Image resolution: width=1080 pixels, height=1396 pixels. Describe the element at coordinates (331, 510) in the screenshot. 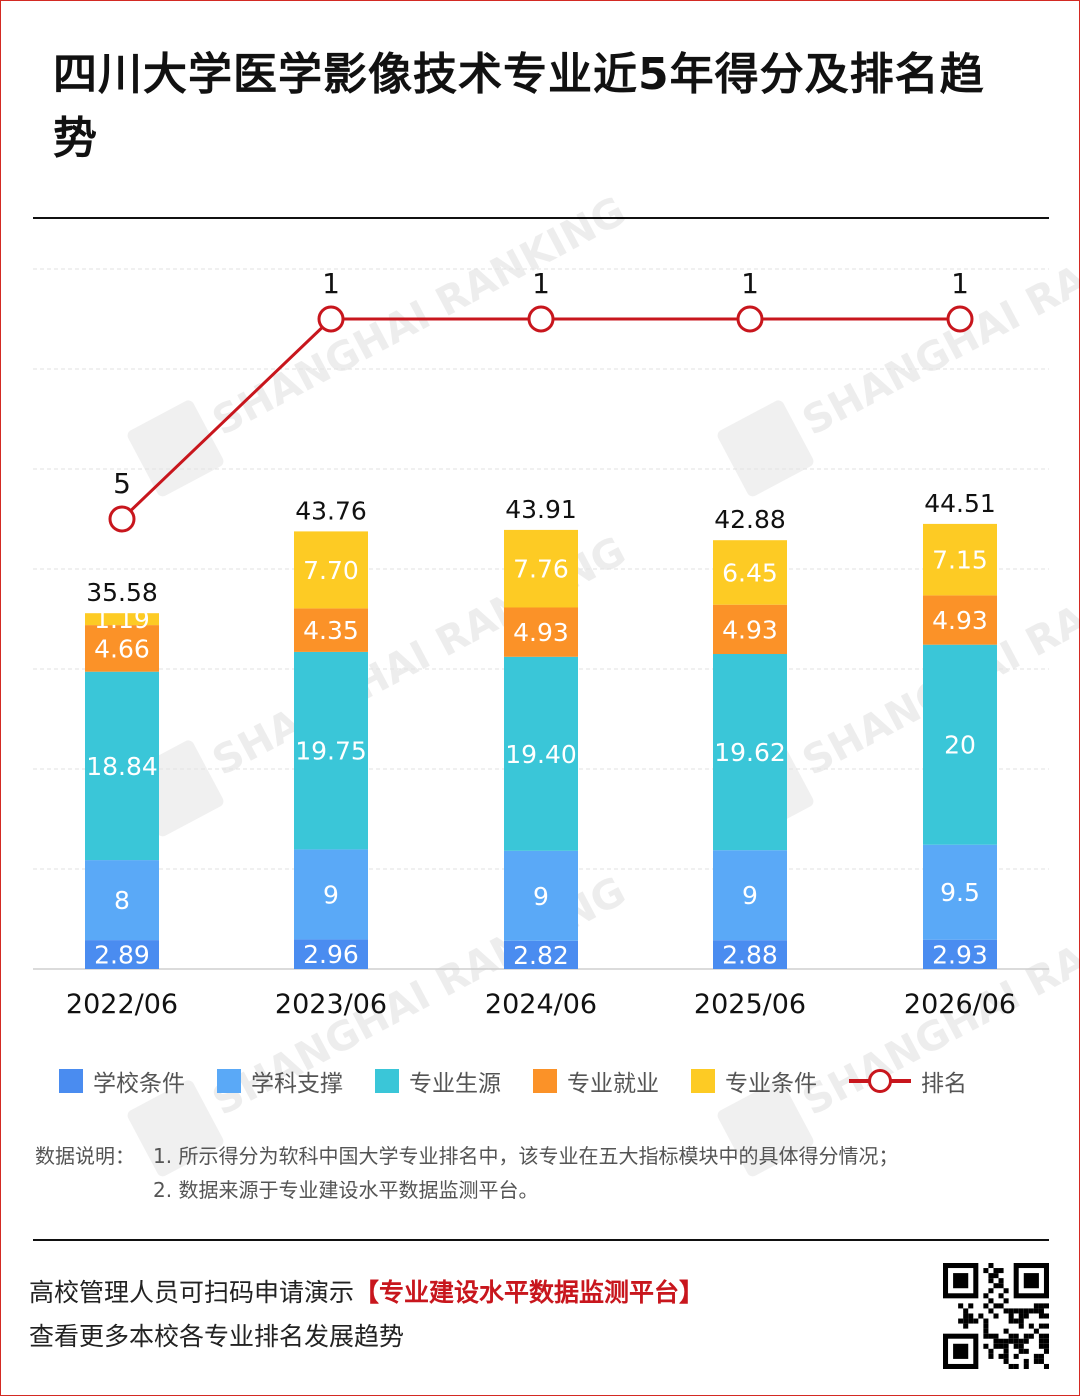

I see `bar-total-label: 43.76` at that location.